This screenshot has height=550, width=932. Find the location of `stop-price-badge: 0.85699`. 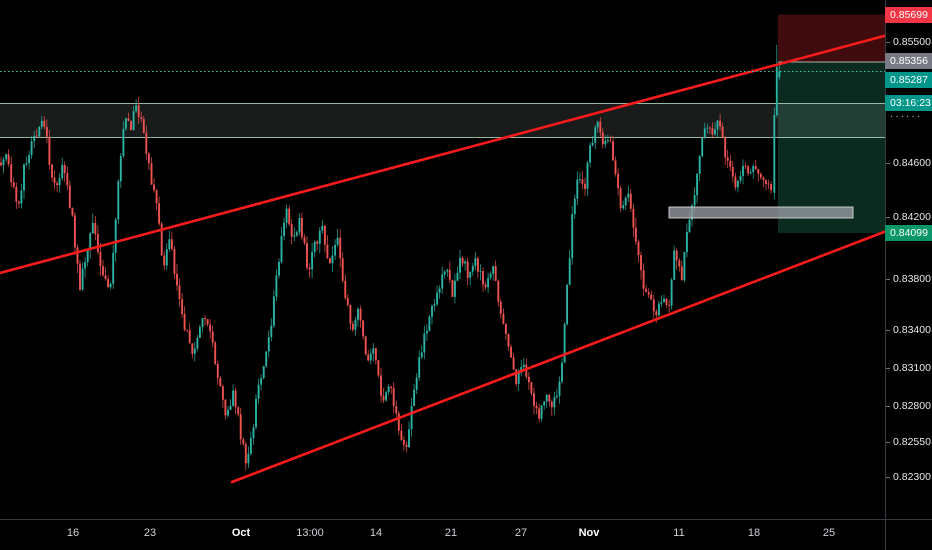

stop-price-badge: 0.85699 is located at coordinates (908, 14).